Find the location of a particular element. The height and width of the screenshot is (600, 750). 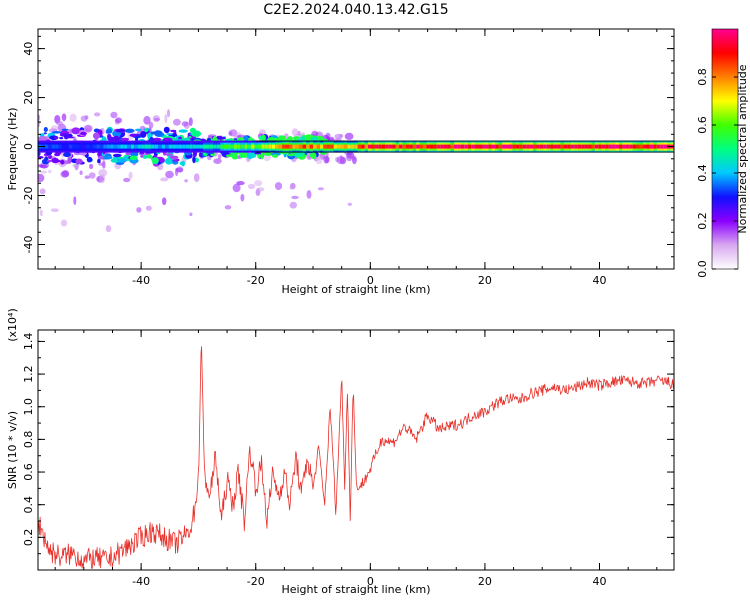

y-tick-label: -40 is located at coordinates (28, 245).